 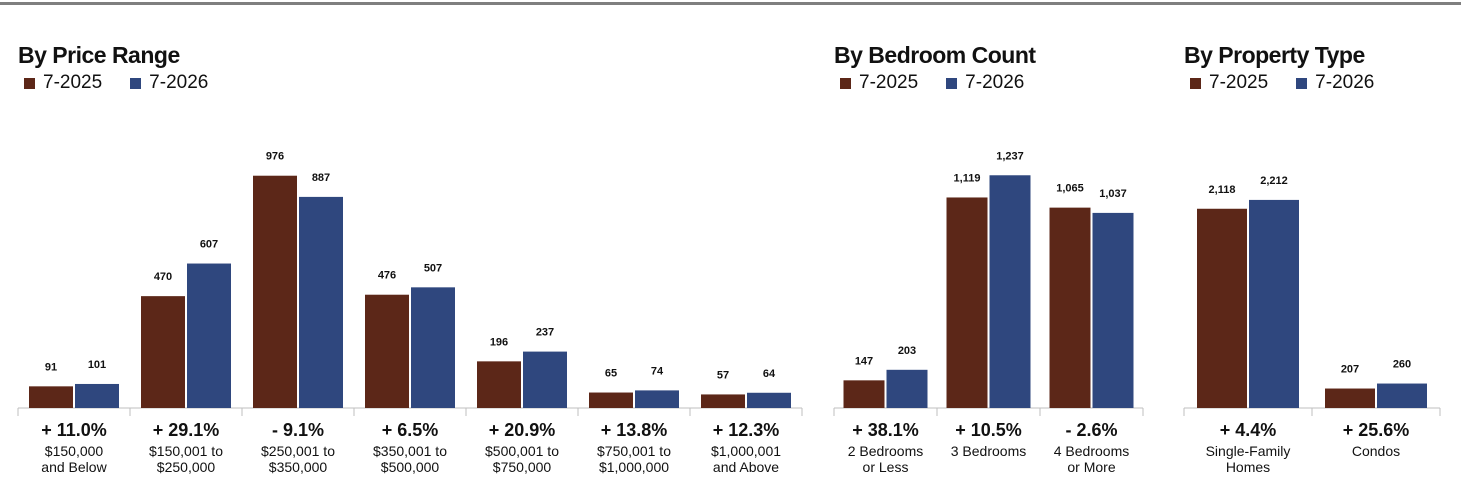 What do you see at coordinates (186, 451) in the screenshot?
I see `category-label: $150,001 to` at bounding box center [186, 451].